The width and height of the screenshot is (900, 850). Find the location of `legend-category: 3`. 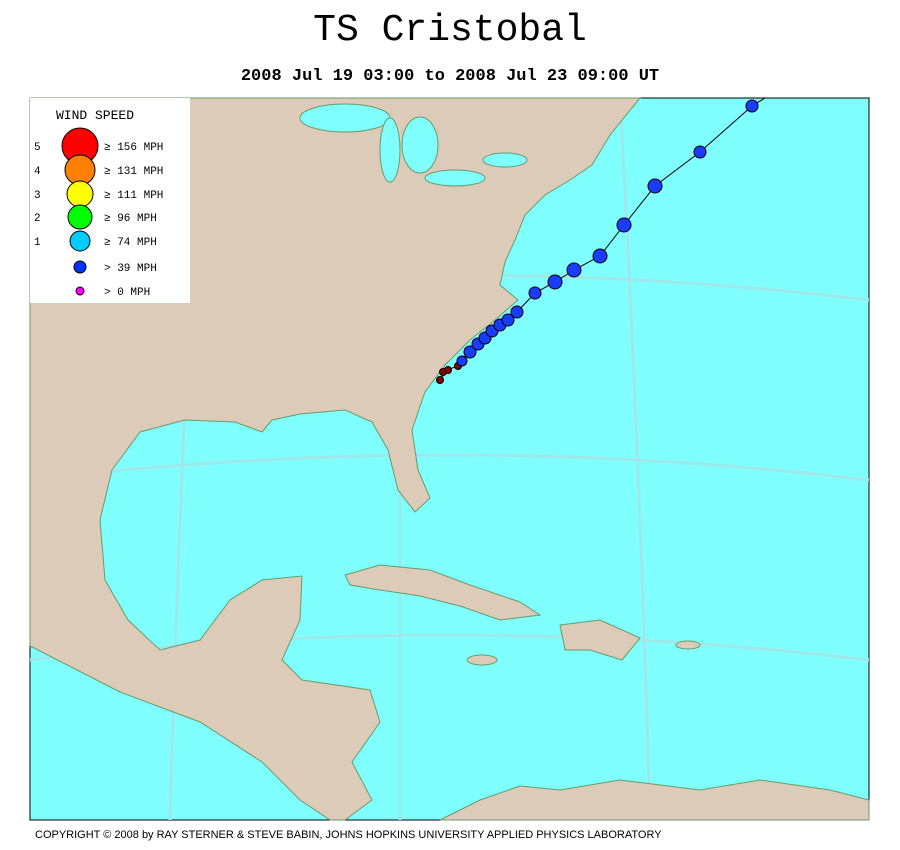

legend-category: 3 is located at coordinates (37, 196).